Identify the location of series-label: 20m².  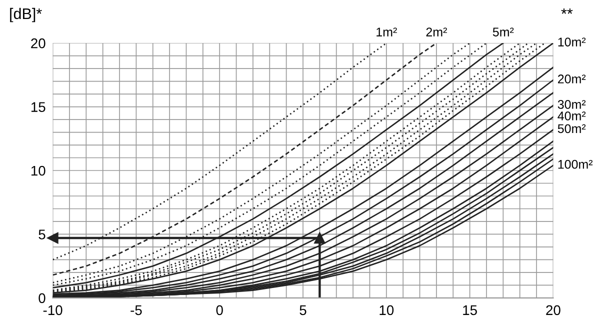
(572, 79).